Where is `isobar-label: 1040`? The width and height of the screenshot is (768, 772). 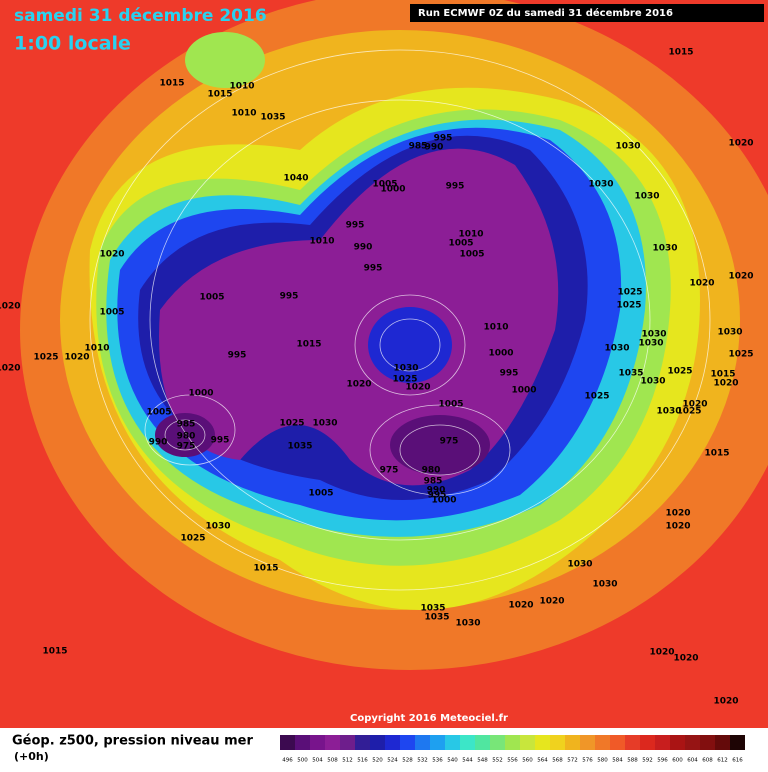 isobar-label: 1040 is located at coordinates (295, 179).